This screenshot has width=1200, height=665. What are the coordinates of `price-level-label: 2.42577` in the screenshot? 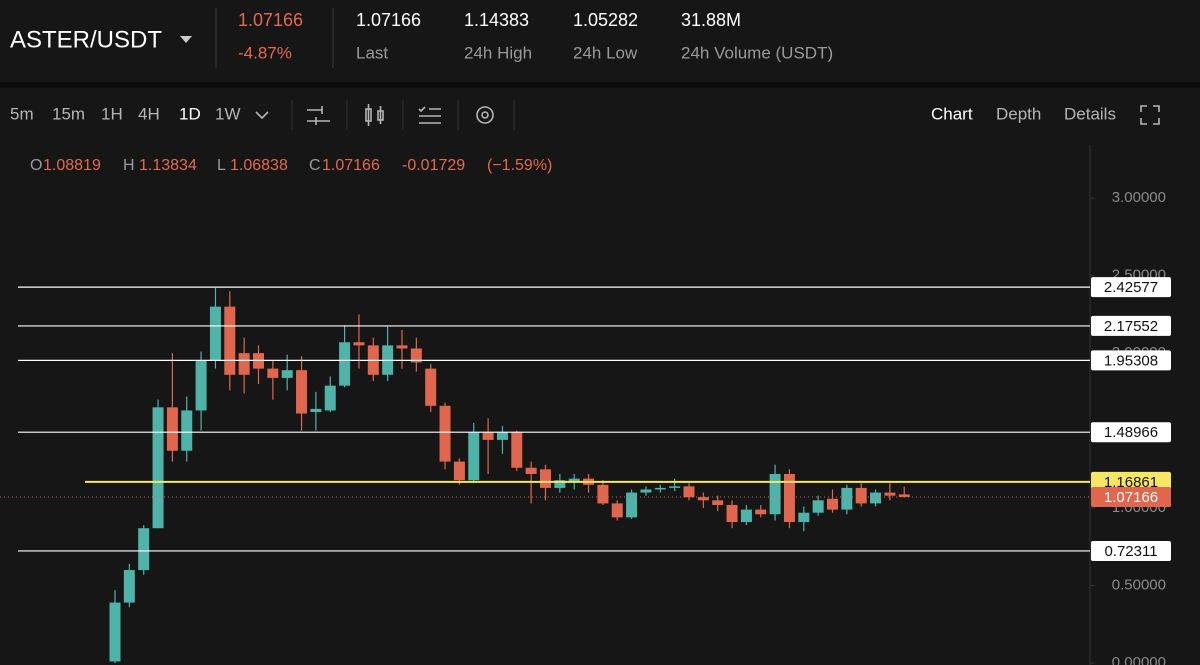 It's located at (1131, 287).